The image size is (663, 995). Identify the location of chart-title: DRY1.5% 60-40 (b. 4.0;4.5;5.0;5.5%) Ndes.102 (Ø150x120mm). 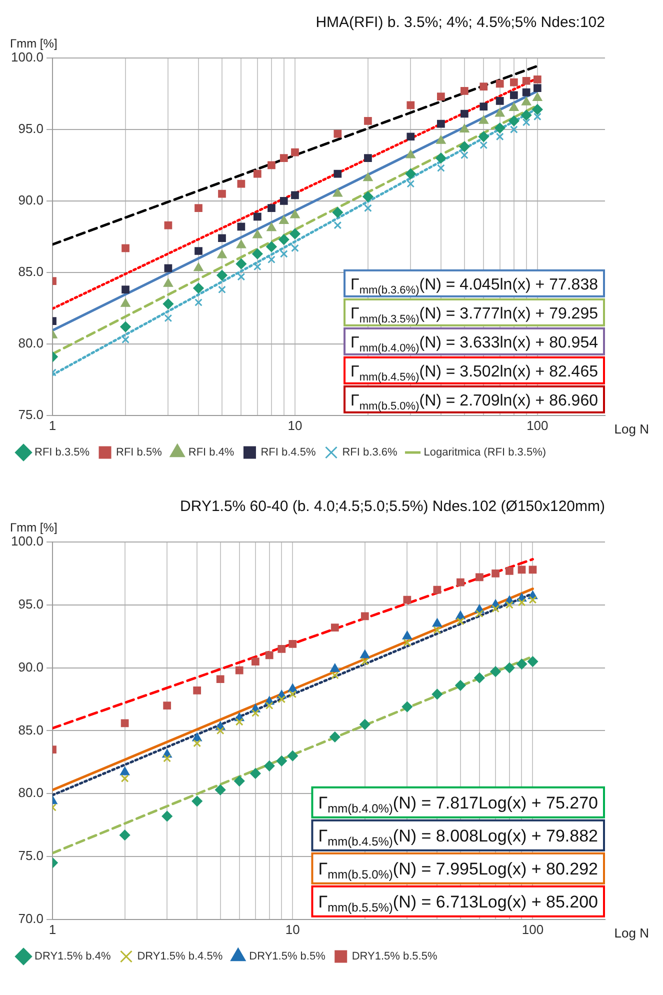
(393, 507).